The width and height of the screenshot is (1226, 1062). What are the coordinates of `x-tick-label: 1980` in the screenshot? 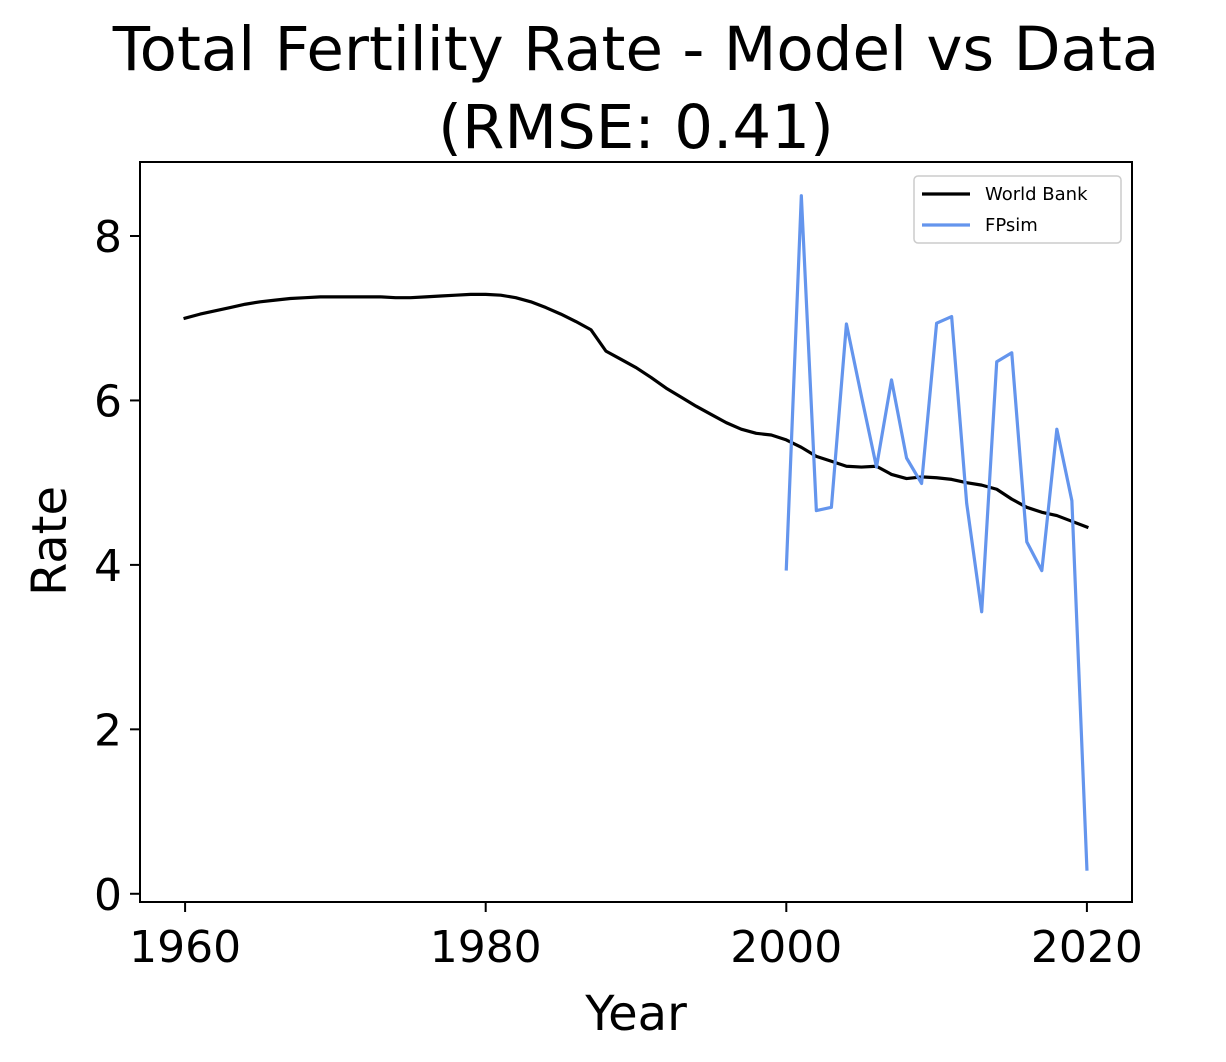 It's located at (486, 947).